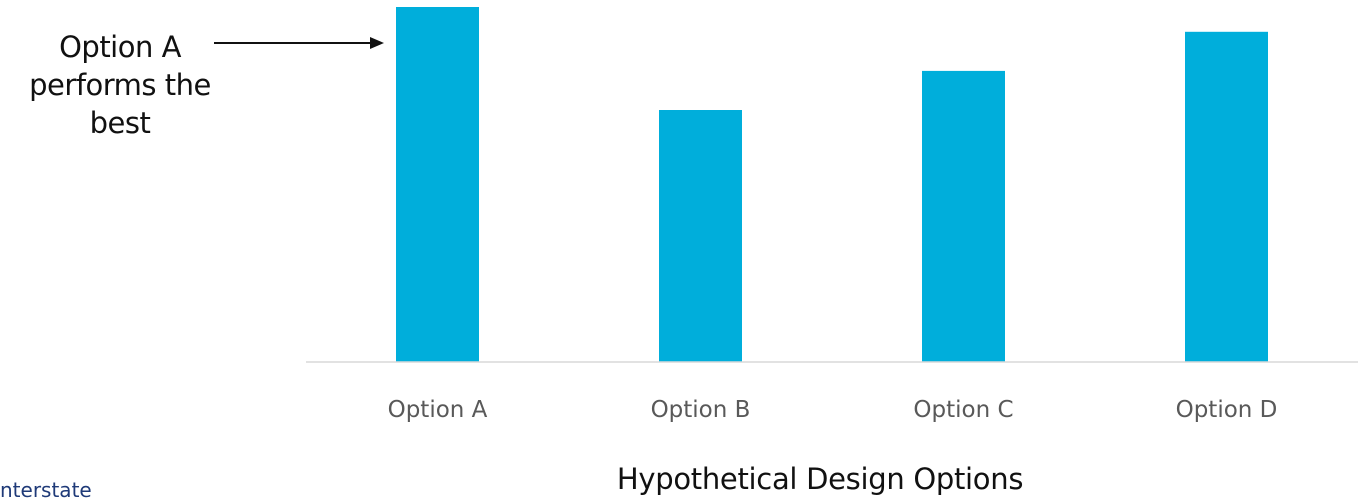 The image size is (1358, 502). What do you see at coordinates (437, 184) in the screenshot?
I see `bar-option-a` at bounding box center [437, 184].